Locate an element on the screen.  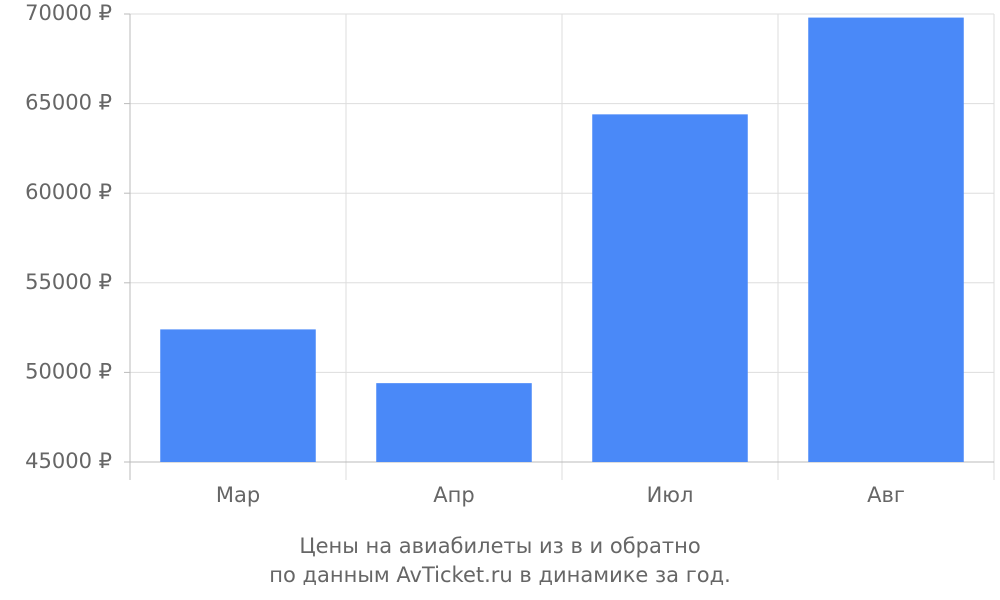
chart-title: Цены на авиабилеты из в и обратно is located at coordinates (499, 546).